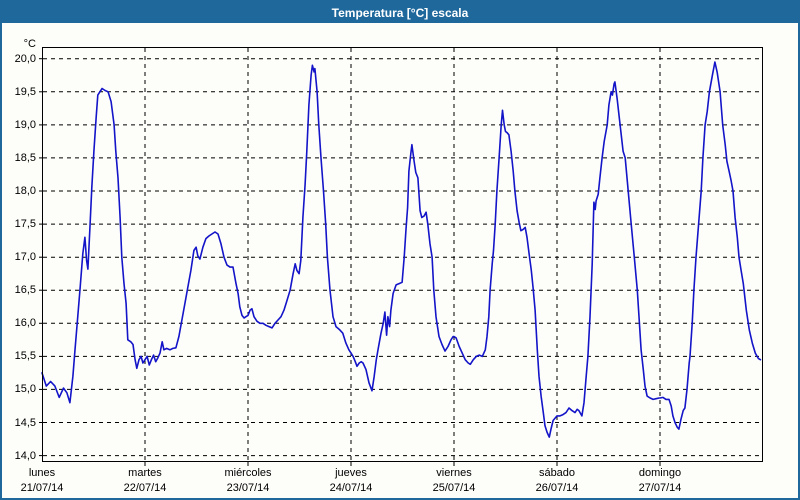 The height and width of the screenshot is (500, 800). I want to click on x-day-label: sábado 26/07/14, so click(557, 481).